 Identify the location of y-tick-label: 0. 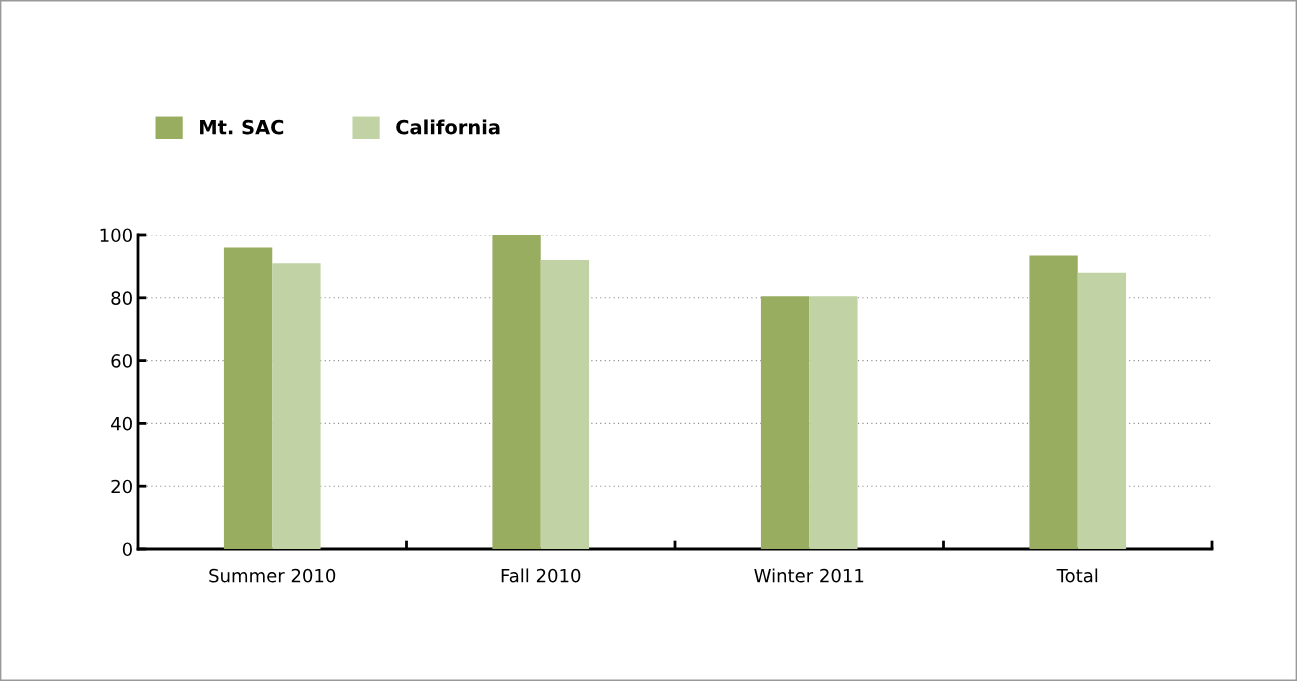
(127, 549).